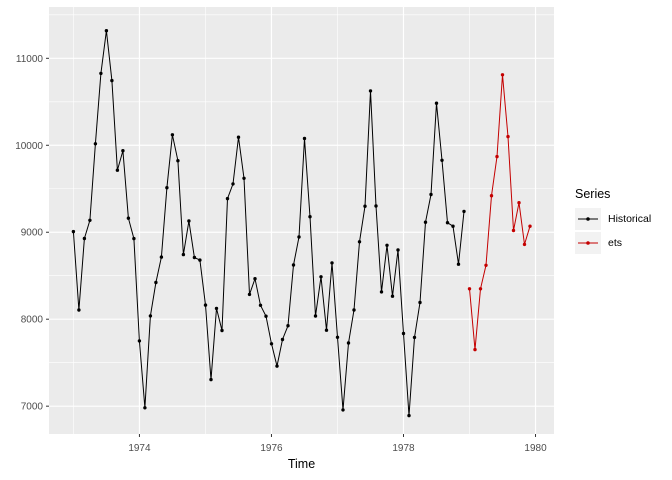 This screenshot has height=480, width=672. What do you see at coordinates (30, 59) in the screenshot?
I see `y-tick-label: 11000` at bounding box center [30, 59].